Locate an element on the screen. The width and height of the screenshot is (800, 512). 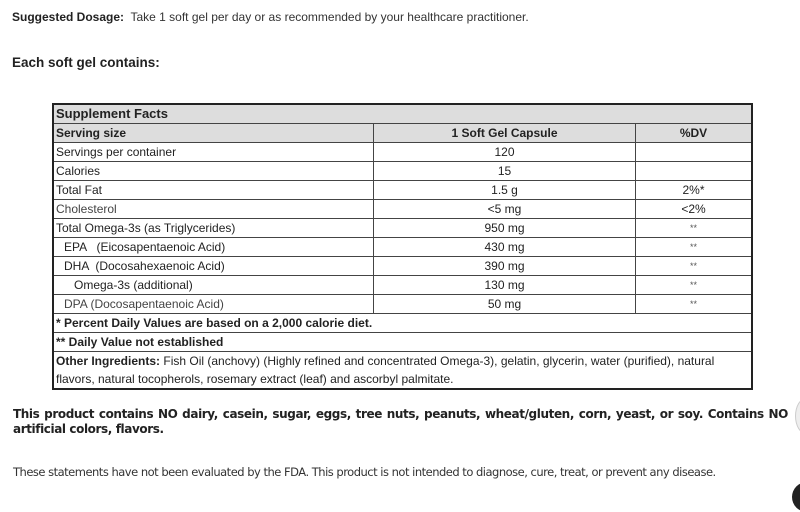
nutrient-dv: <2% is located at coordinates (694, 209).